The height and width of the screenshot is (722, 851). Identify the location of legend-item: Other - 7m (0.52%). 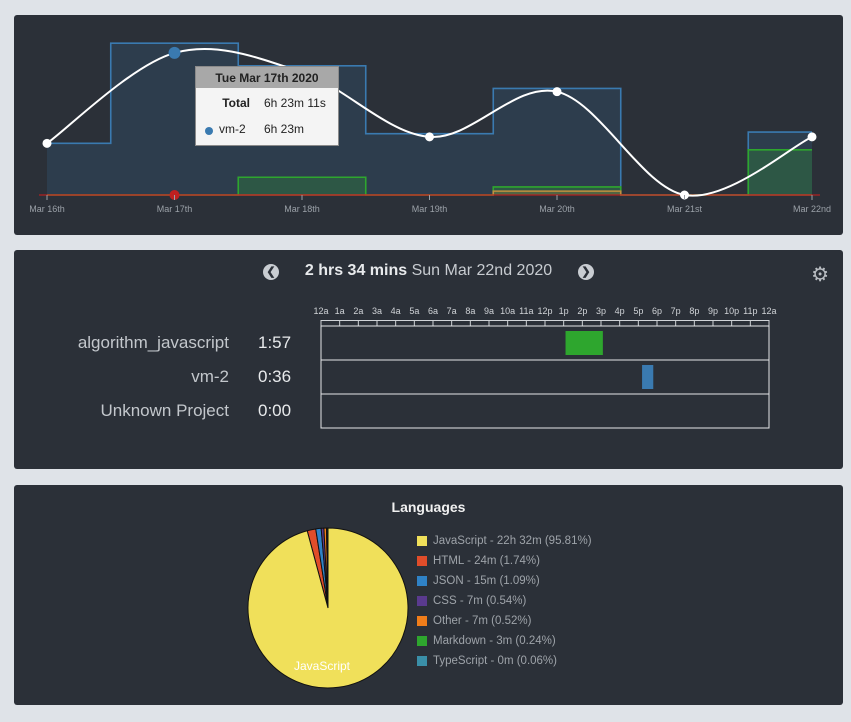
(504, 625).